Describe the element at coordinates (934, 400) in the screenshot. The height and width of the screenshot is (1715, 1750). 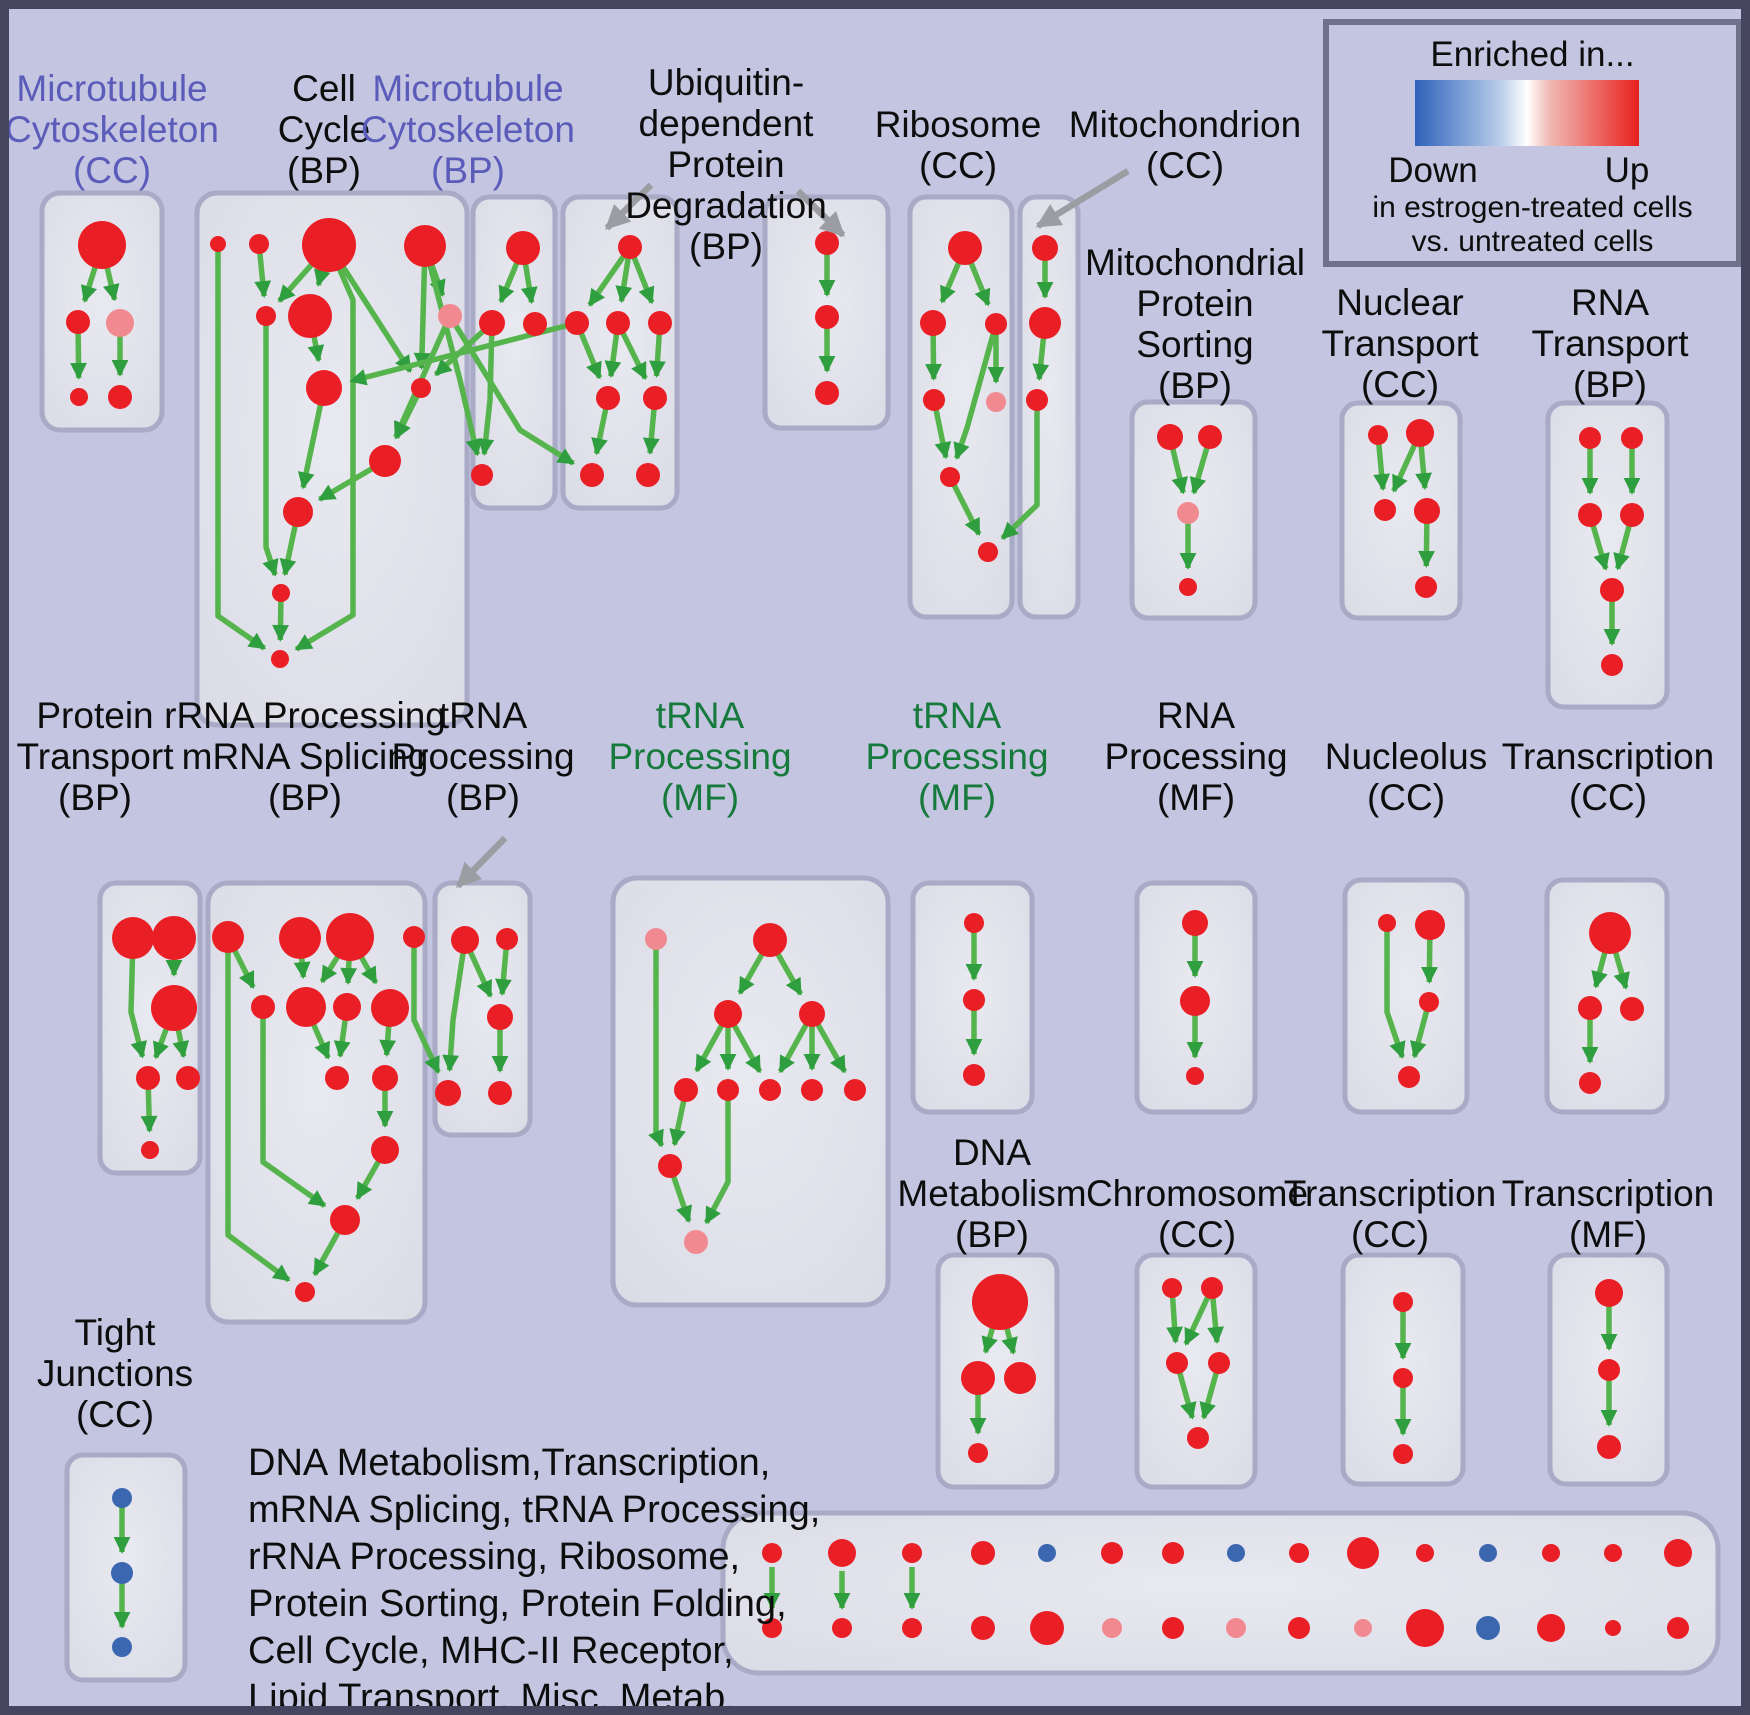
I see `node-ribosome-cc-R3` at that location.